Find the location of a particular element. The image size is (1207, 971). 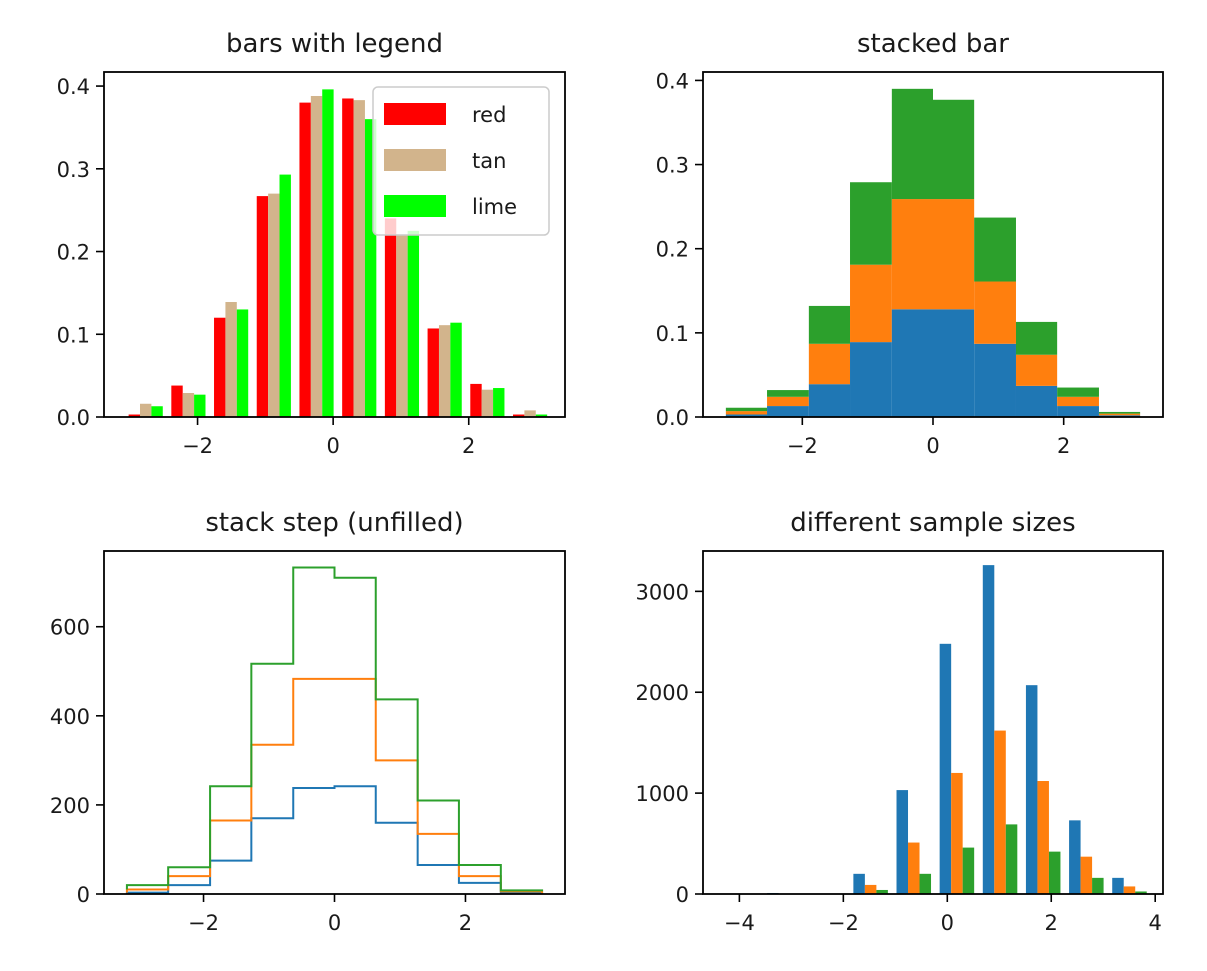

legend-label-lime: lime is located at coordinates (494, 207).